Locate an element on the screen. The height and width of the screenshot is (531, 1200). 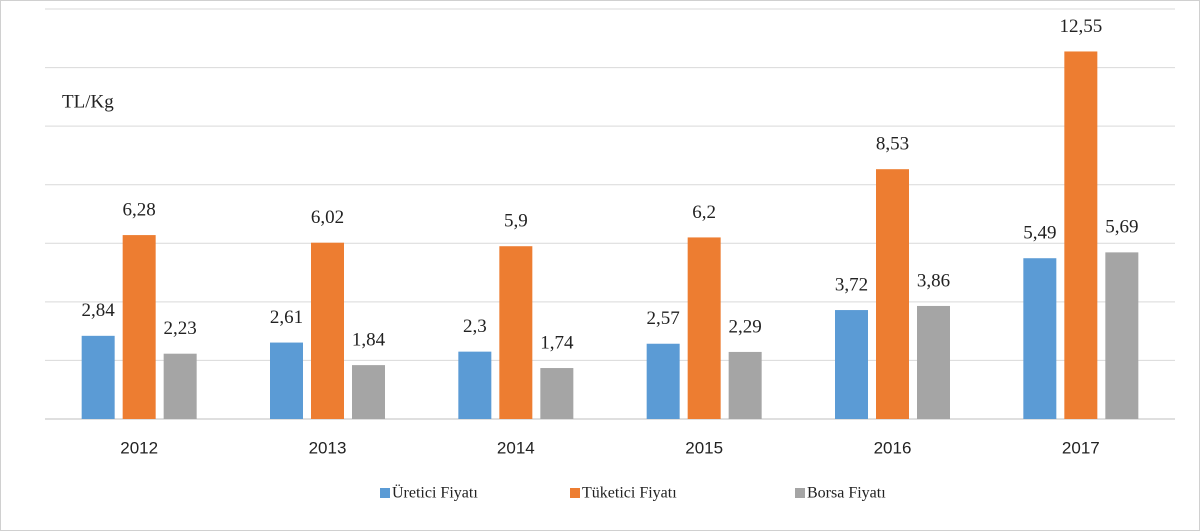
data-label: 2,57 is located at coordinates (663, 318).